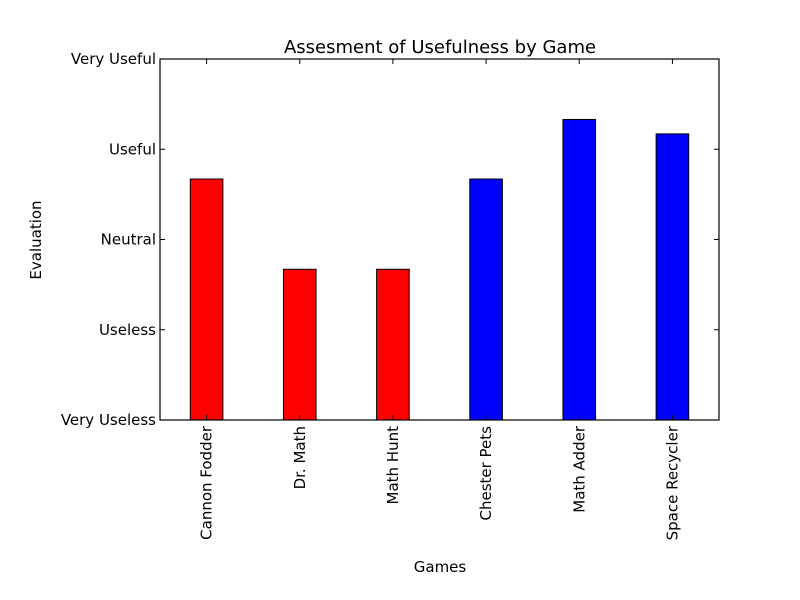 The width and height of the screenshot is (800, 600). What do you see at coordinates (672, 277) in the screenshot?
I see `bar-space-recycler` at bounding box center [672, 277].